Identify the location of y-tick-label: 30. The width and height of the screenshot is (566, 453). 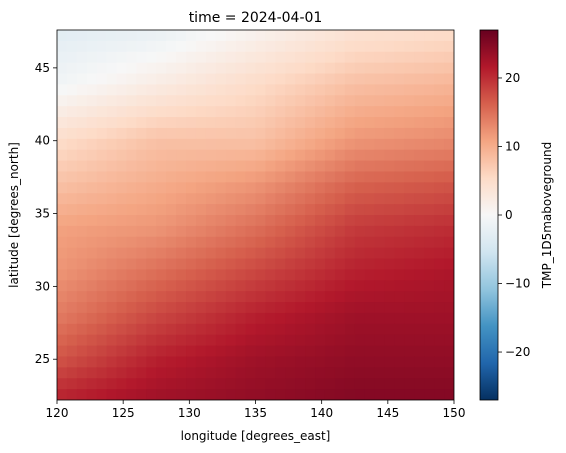
(42, 286).